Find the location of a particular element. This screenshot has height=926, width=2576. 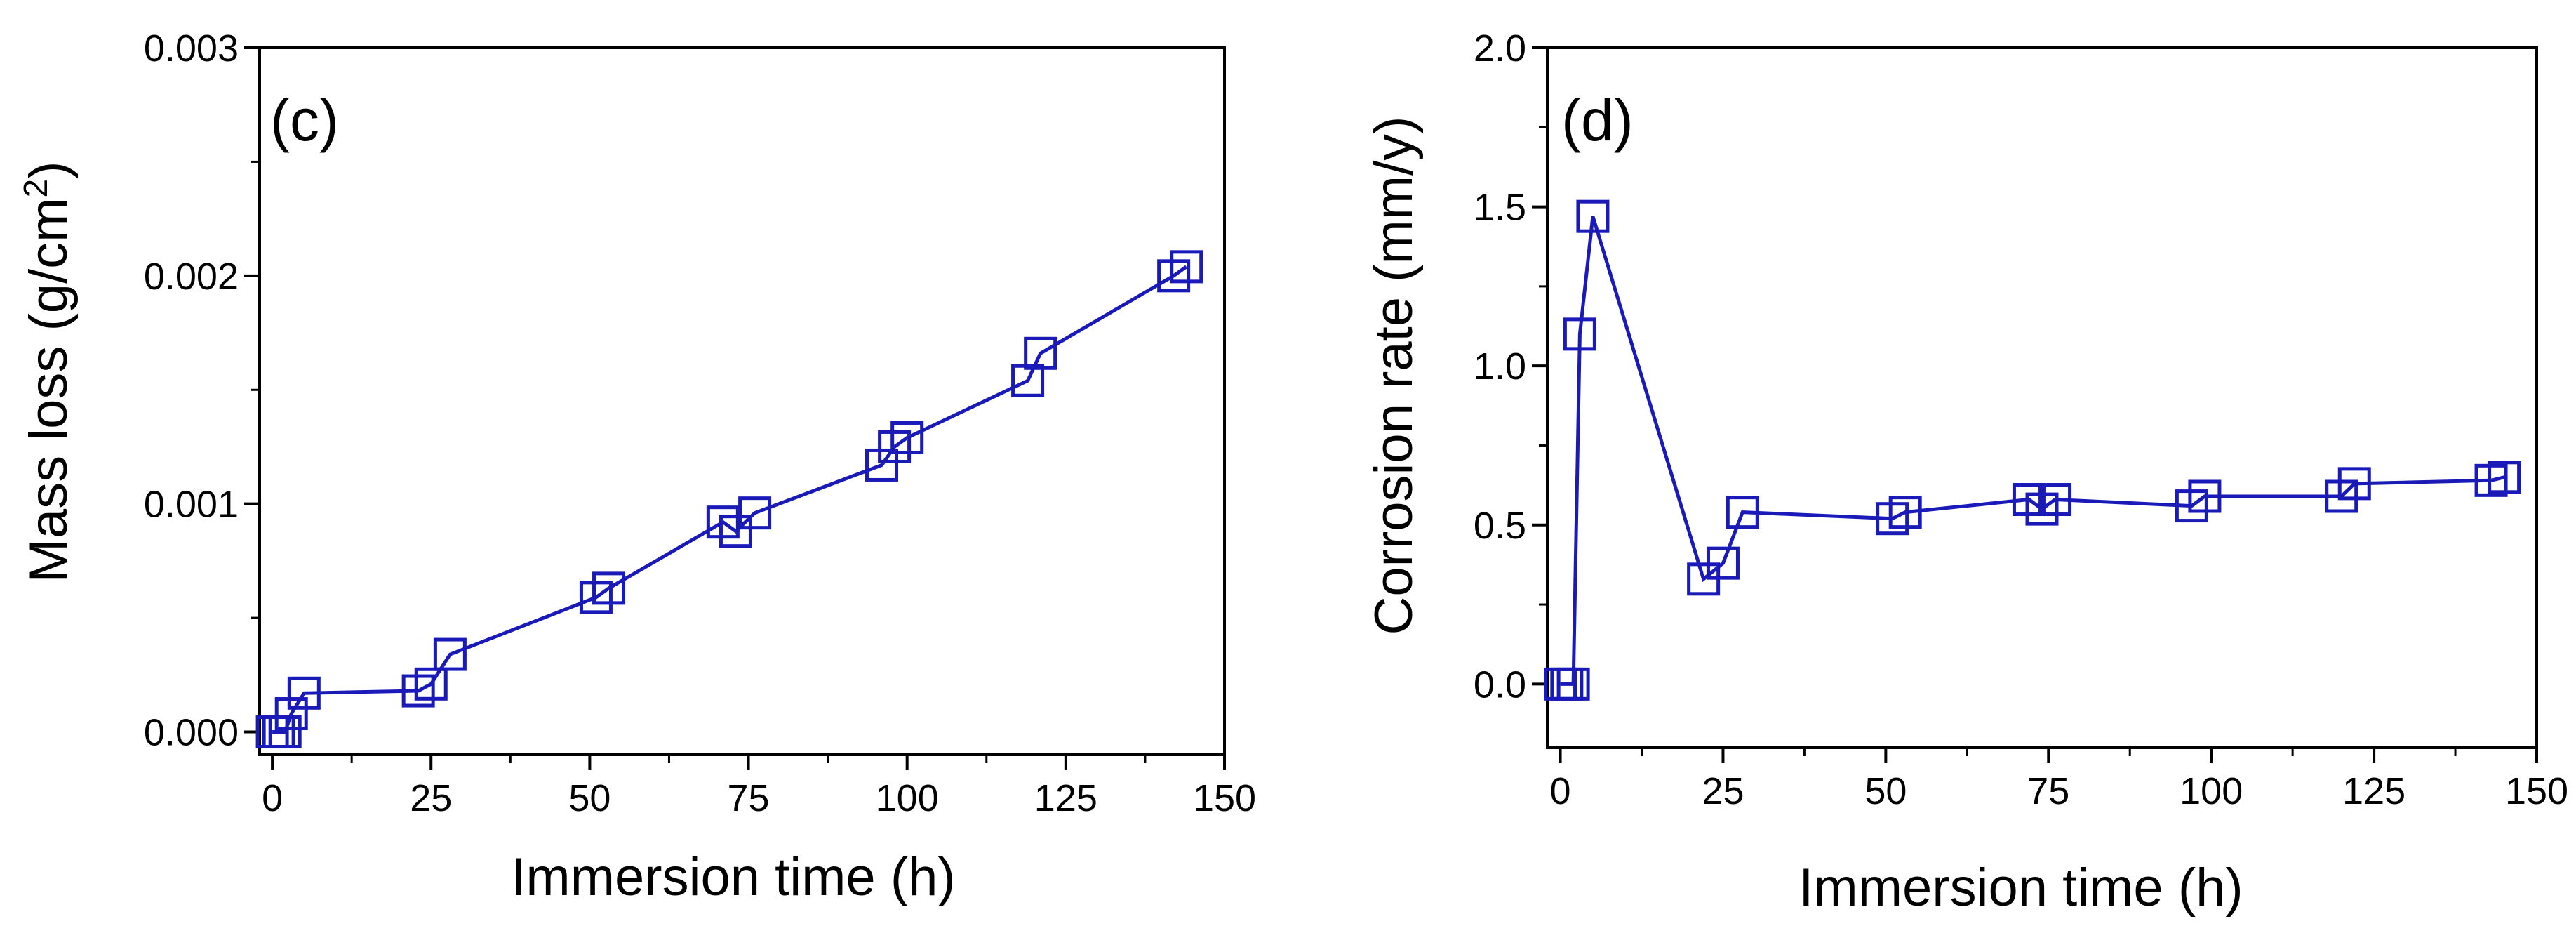

y-axis-title-c: Mass loss (g/cm2) is located at coordinates (48, 372).